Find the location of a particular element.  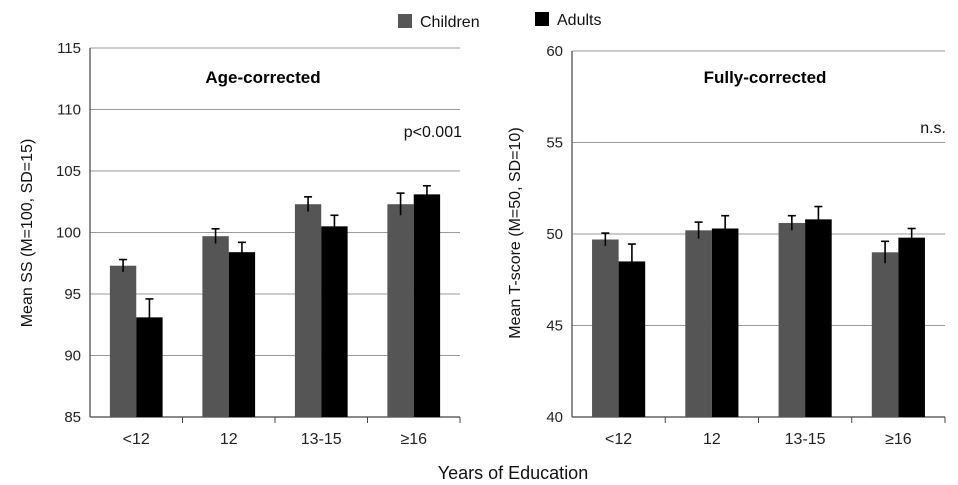

legend: Children Adults is located at coordinates (499, 21).